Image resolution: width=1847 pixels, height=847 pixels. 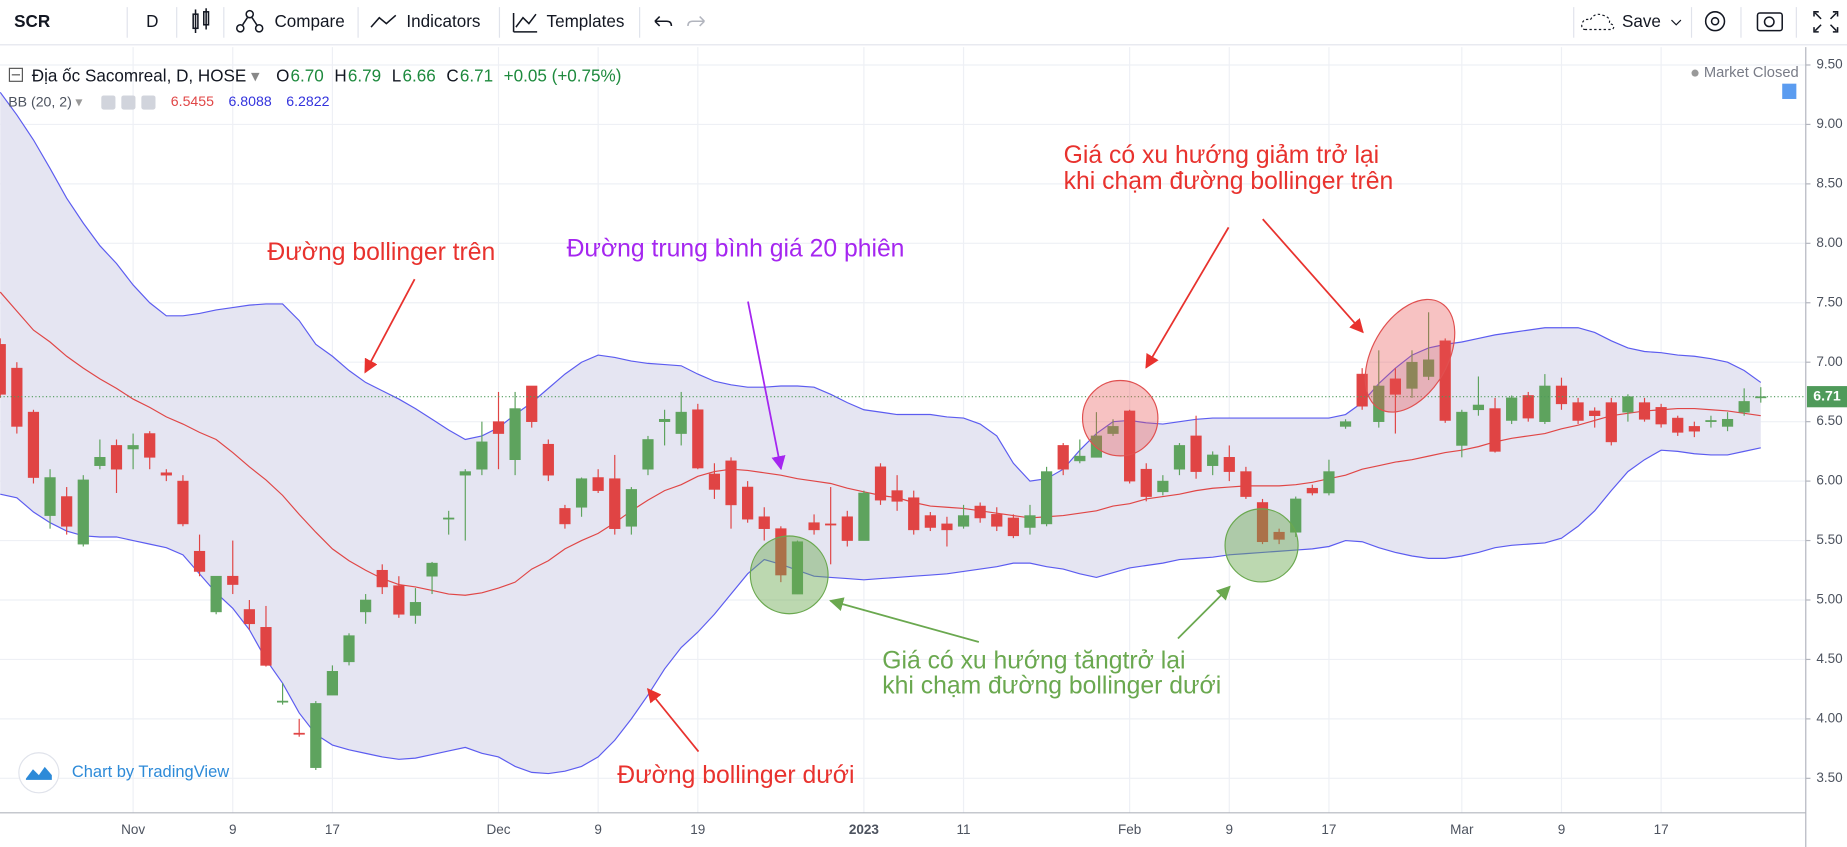 I want to click on attribution: Chart by TradingView, so click(x=123, y=773).